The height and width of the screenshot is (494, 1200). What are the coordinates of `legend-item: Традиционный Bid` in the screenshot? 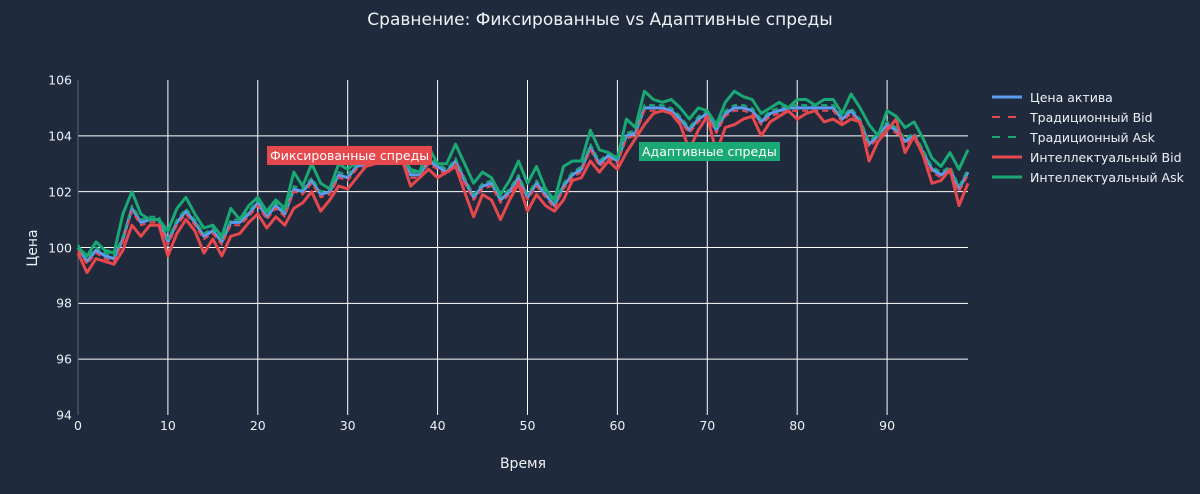 It's located at (1087, 117).